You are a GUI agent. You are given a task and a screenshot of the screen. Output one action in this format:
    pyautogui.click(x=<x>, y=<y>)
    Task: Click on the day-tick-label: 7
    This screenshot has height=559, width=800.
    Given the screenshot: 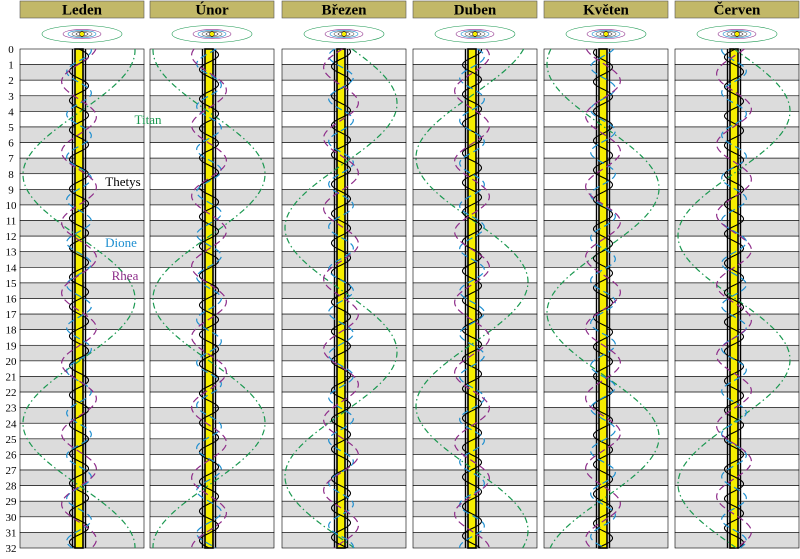 What is the action you would take?
    pyautogui.click(x=11, y=159)
    